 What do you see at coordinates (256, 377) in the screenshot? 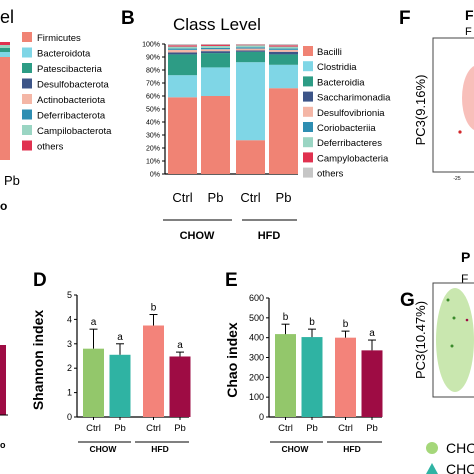
I see `y-tick-label: 200` at bounding box center [256, 377].